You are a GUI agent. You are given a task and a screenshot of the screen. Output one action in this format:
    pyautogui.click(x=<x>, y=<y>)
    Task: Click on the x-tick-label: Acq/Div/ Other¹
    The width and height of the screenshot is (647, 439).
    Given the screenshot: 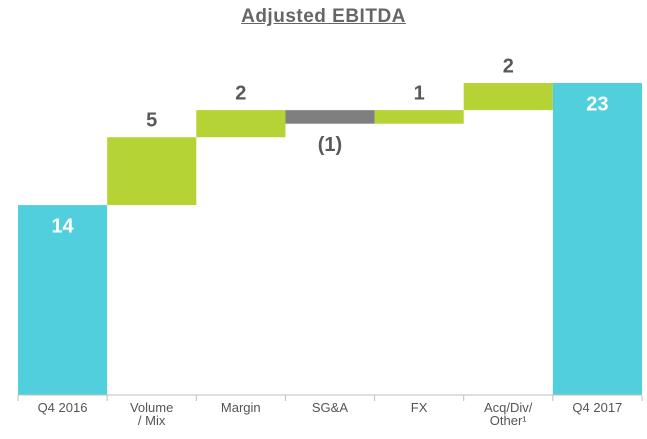 What is the action you would take?
    pyautogui.click(x=508, y=414)
    